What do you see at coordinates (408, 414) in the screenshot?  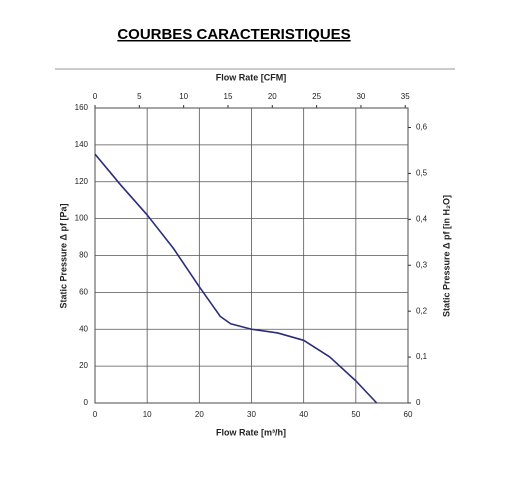 I see `x-tick-label: 60` at bounding box center [408, 414].